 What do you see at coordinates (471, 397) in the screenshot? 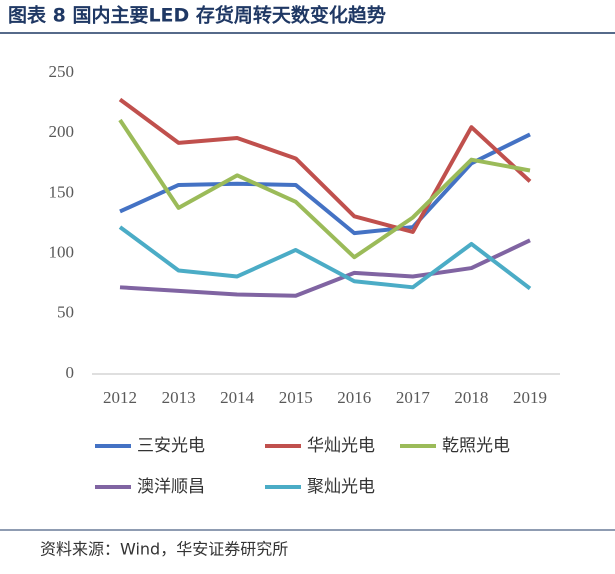
I see `x-tick-label: 2018` at bounding box center [471, 397].